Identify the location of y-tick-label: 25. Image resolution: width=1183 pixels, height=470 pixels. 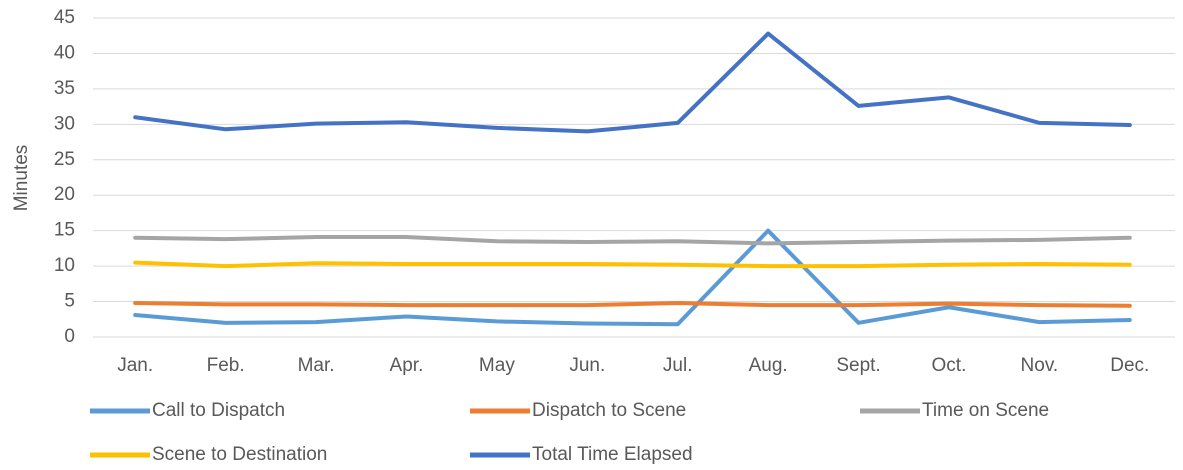
(64, 159).